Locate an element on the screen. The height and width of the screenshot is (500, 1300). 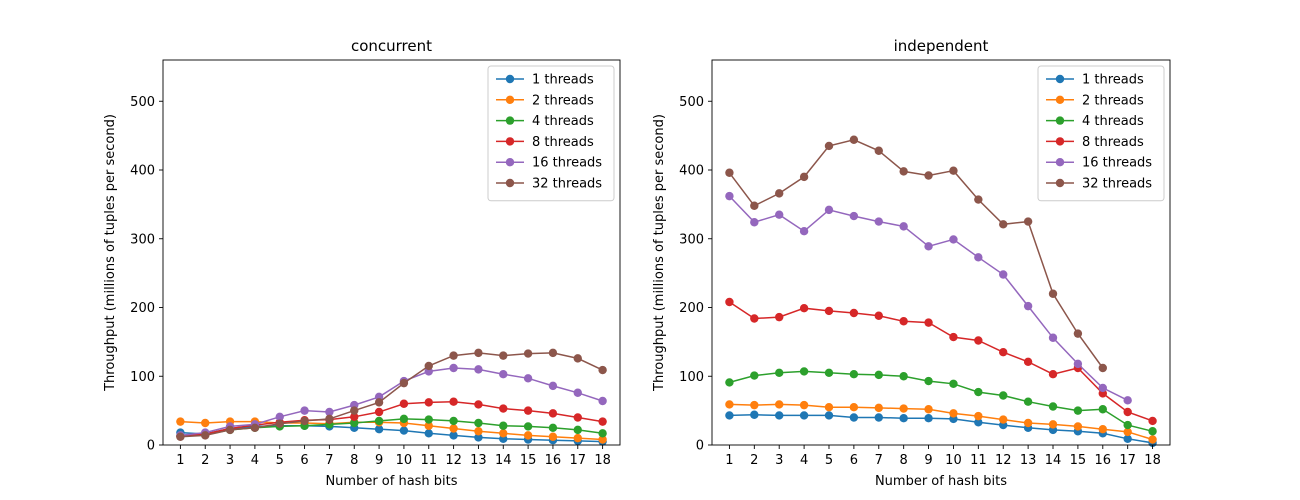
x-tick-label: 5 is located at coordinates (829, 460).